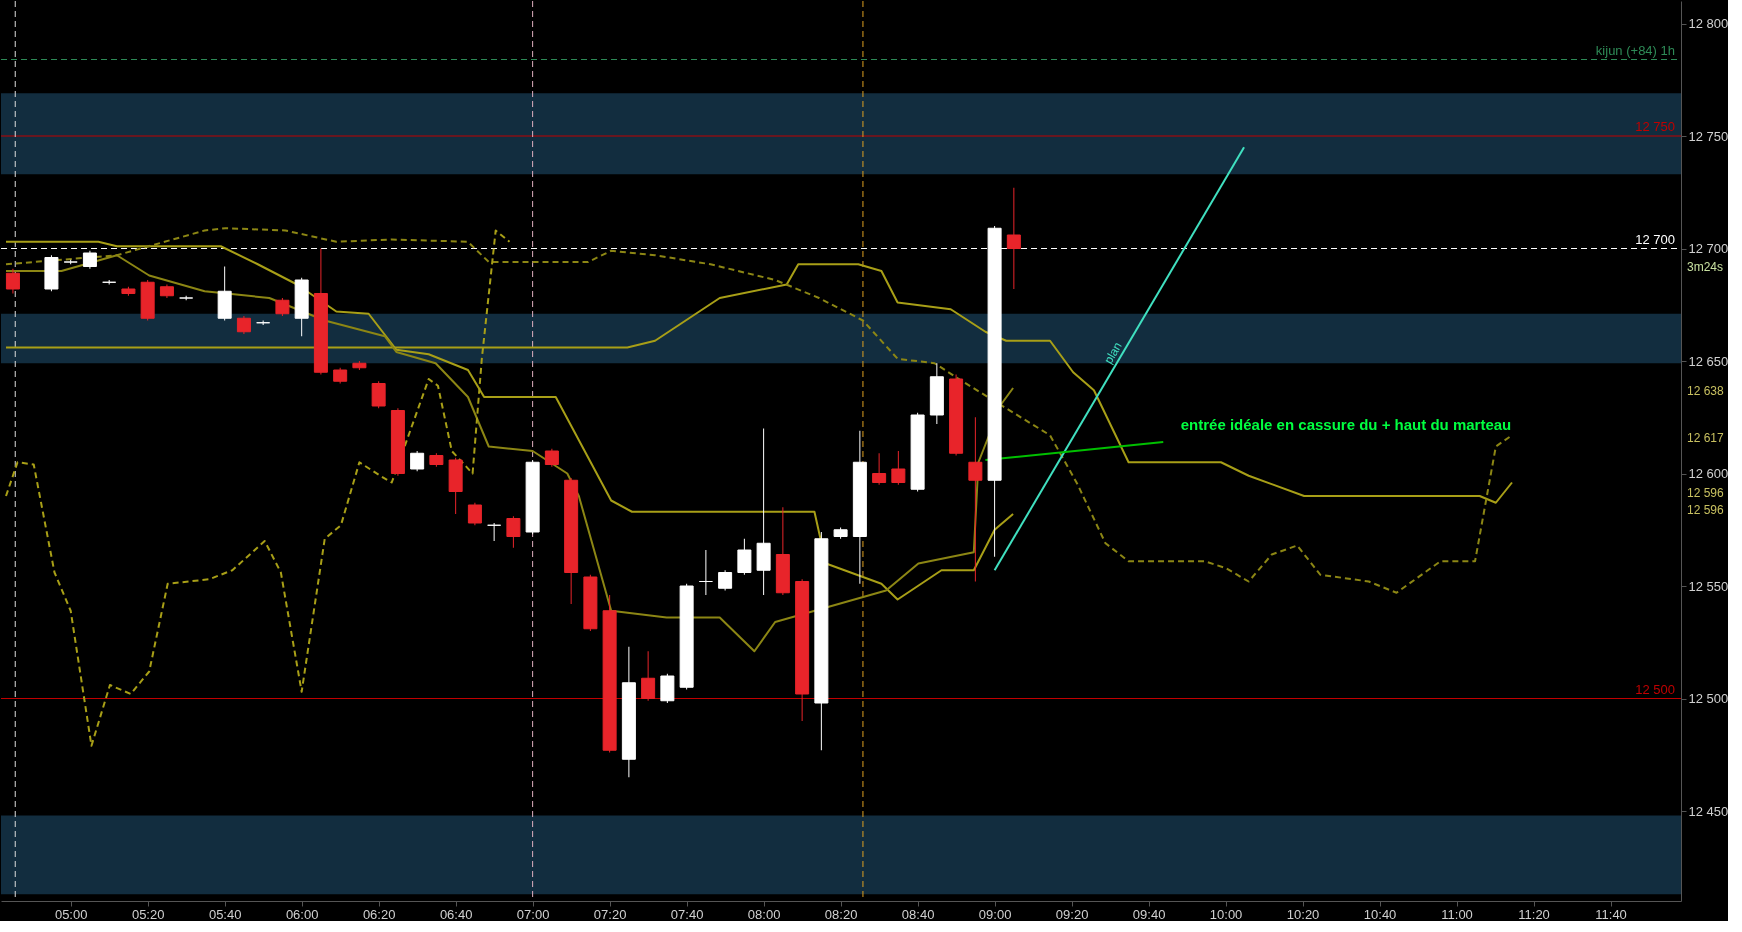 The width and height of the screenshot is (1742, 932). What do you see at coordinates (1346, 424) in the screenshot?
I see `annotation: entrée idéale en cassure du + haut du marteau` at bounding box center [1346, 424].